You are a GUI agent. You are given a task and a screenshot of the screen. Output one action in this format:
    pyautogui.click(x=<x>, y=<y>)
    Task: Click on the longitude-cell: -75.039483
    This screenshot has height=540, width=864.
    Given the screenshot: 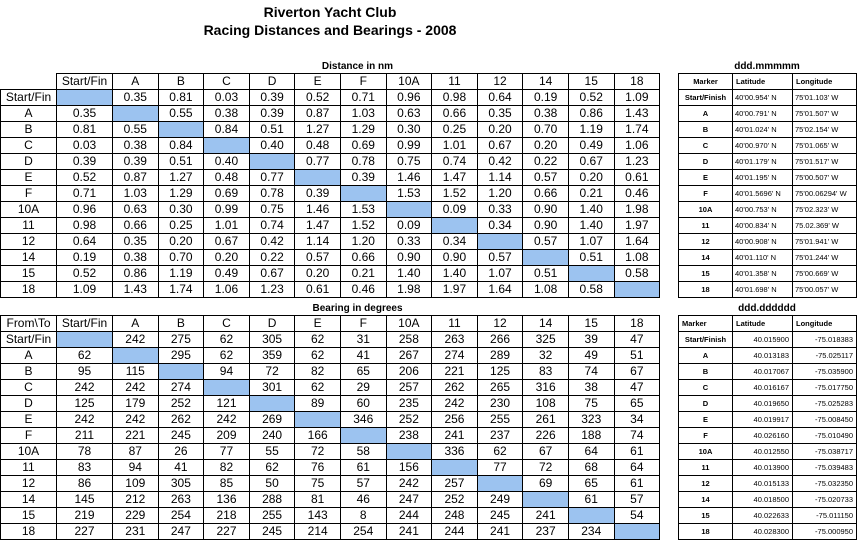 What is the action you would take?
    pyautogui.click(x=824, y=467)
    